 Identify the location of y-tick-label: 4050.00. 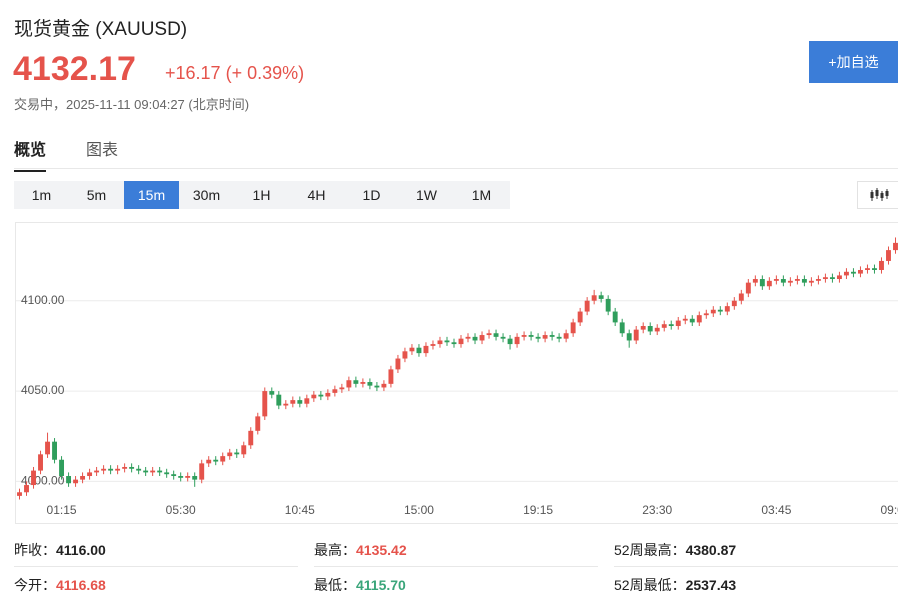
(43, 390).